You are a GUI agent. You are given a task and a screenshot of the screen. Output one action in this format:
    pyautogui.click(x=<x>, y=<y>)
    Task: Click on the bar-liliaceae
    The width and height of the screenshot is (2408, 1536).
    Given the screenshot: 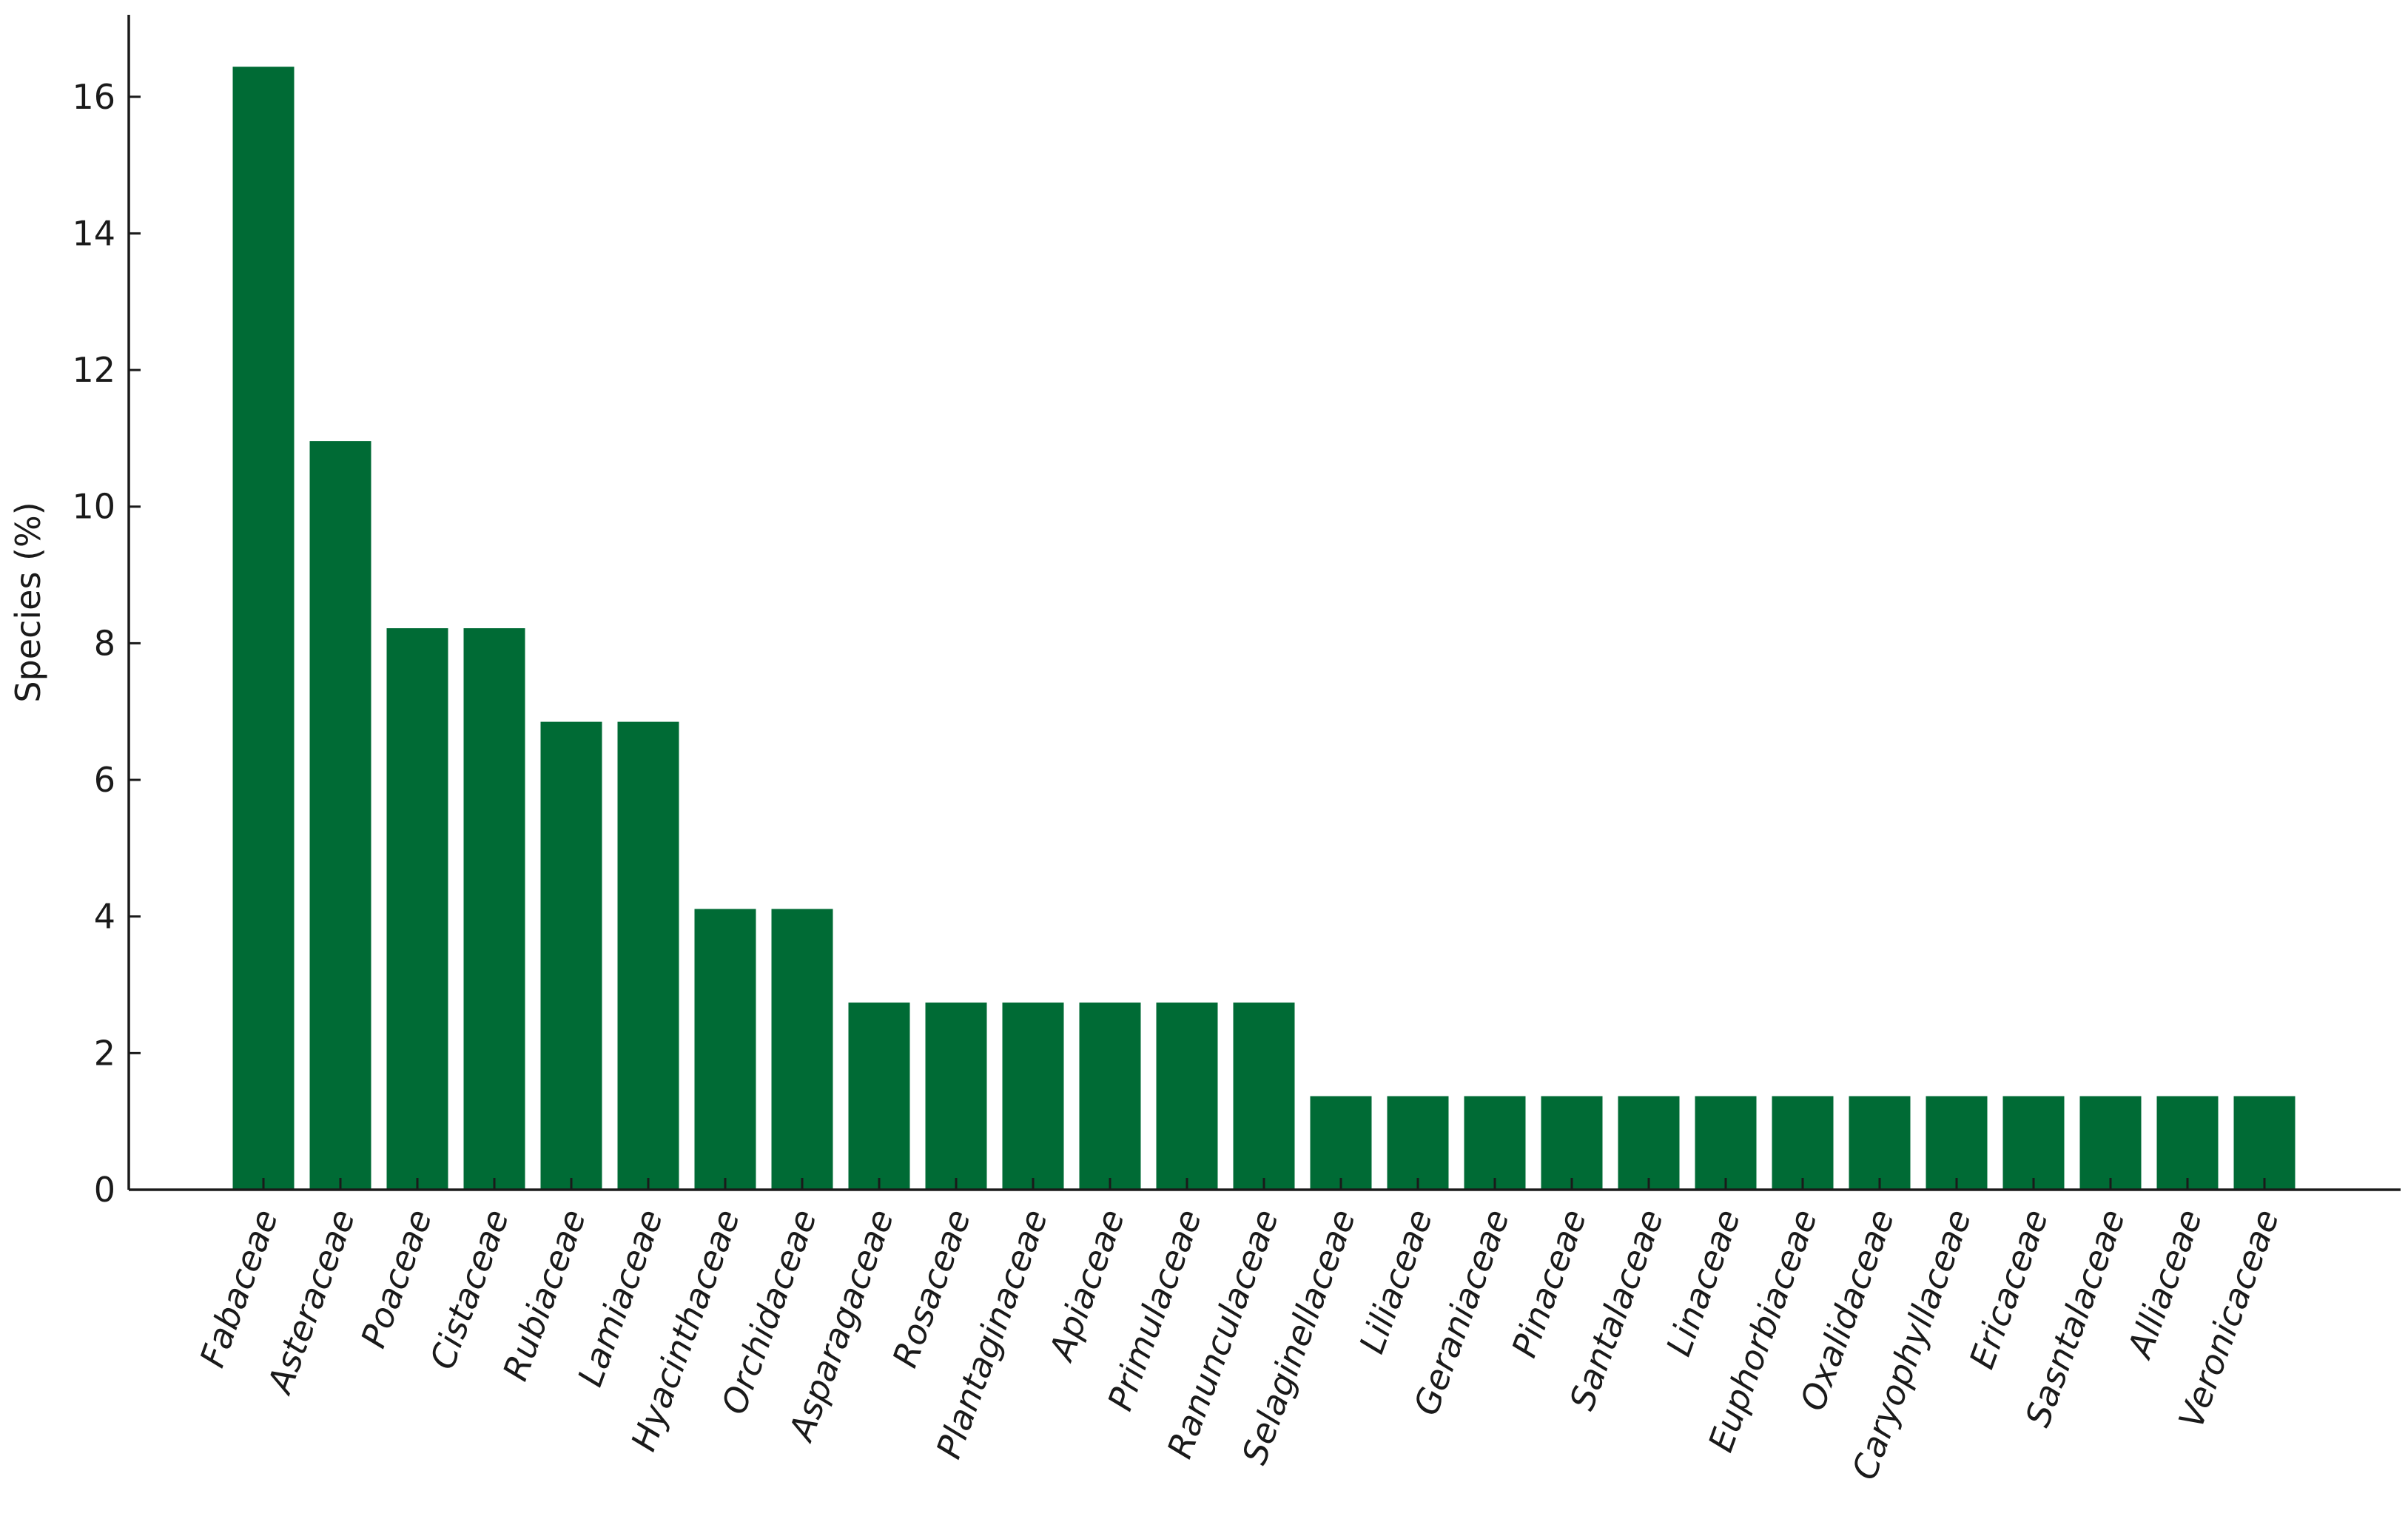 What is the action you would take?
    pyautogui.click(x=1418, y=1143)
    